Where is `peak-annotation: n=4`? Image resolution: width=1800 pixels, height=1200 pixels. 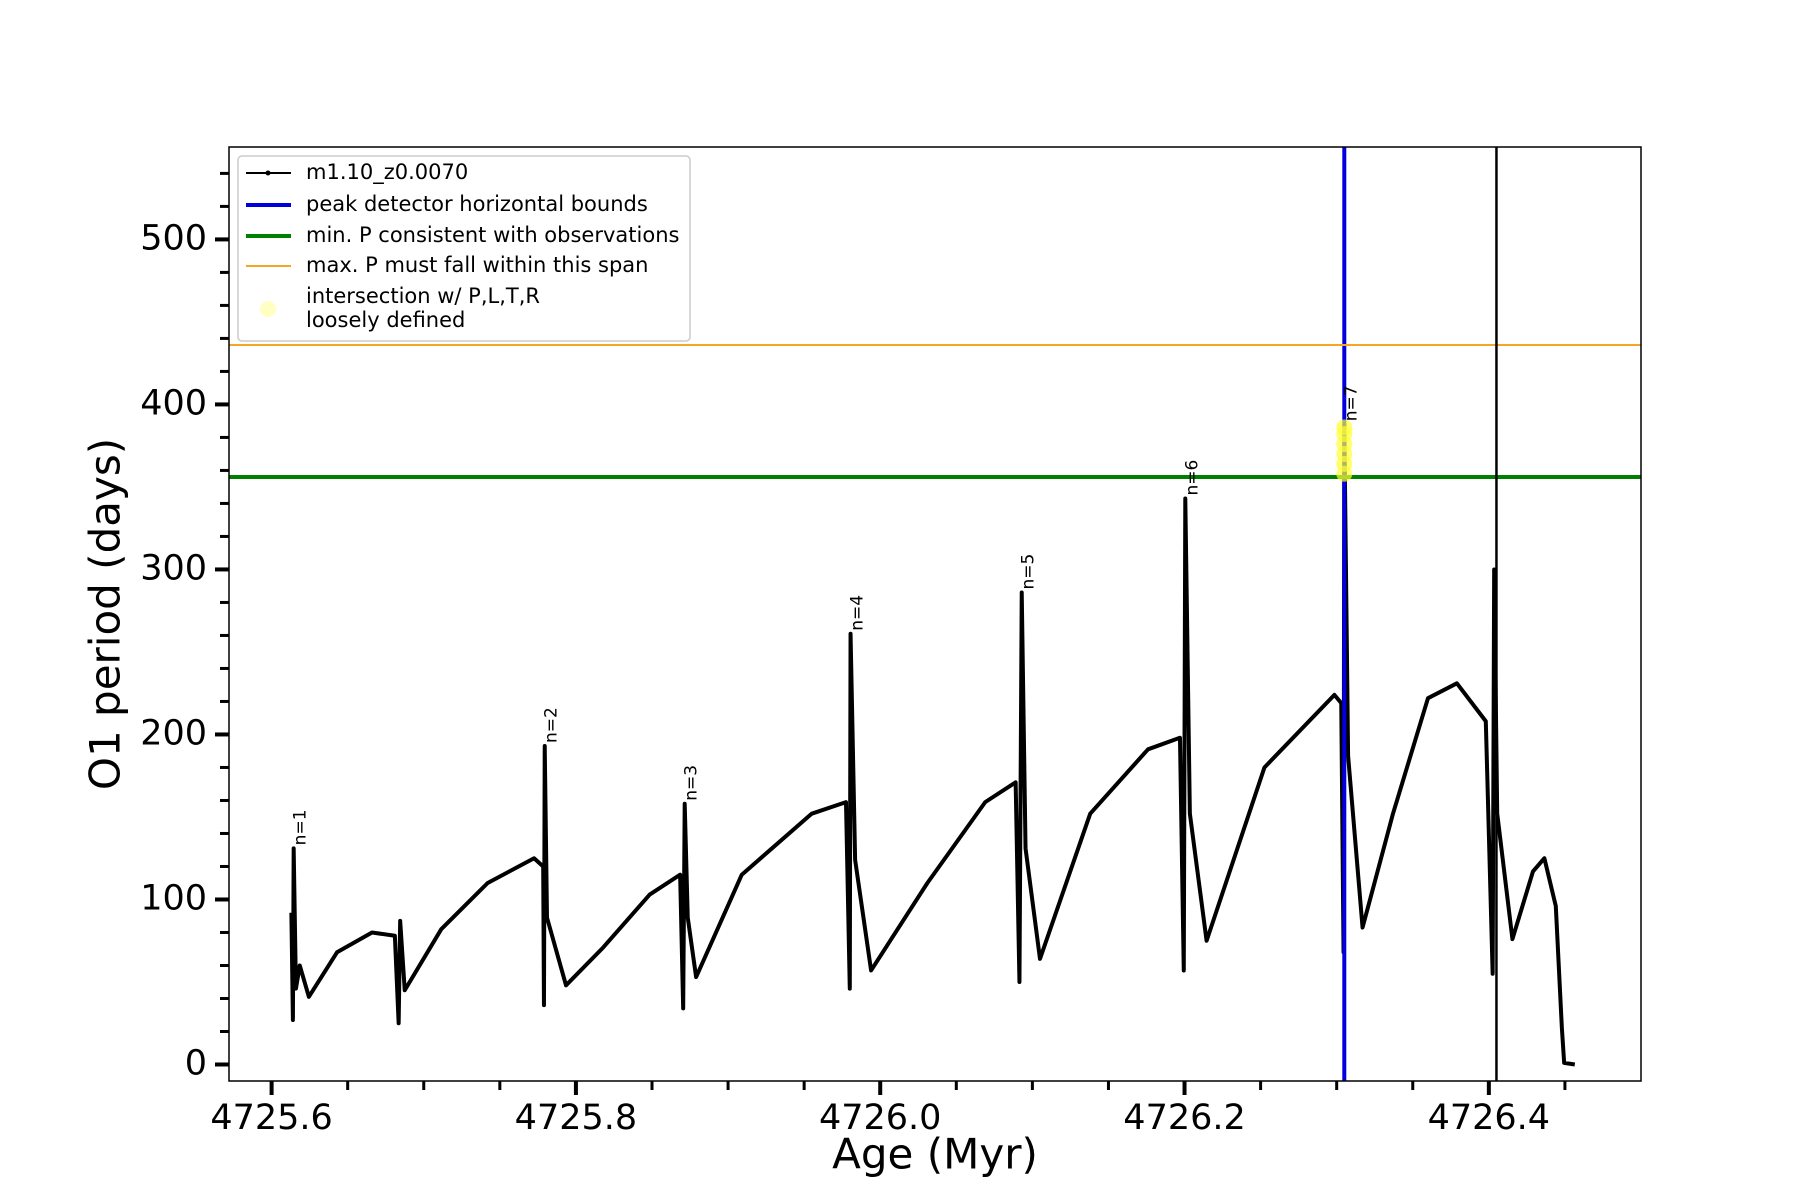
peak-annotation: n=4 is located at coordinates (858, 613).